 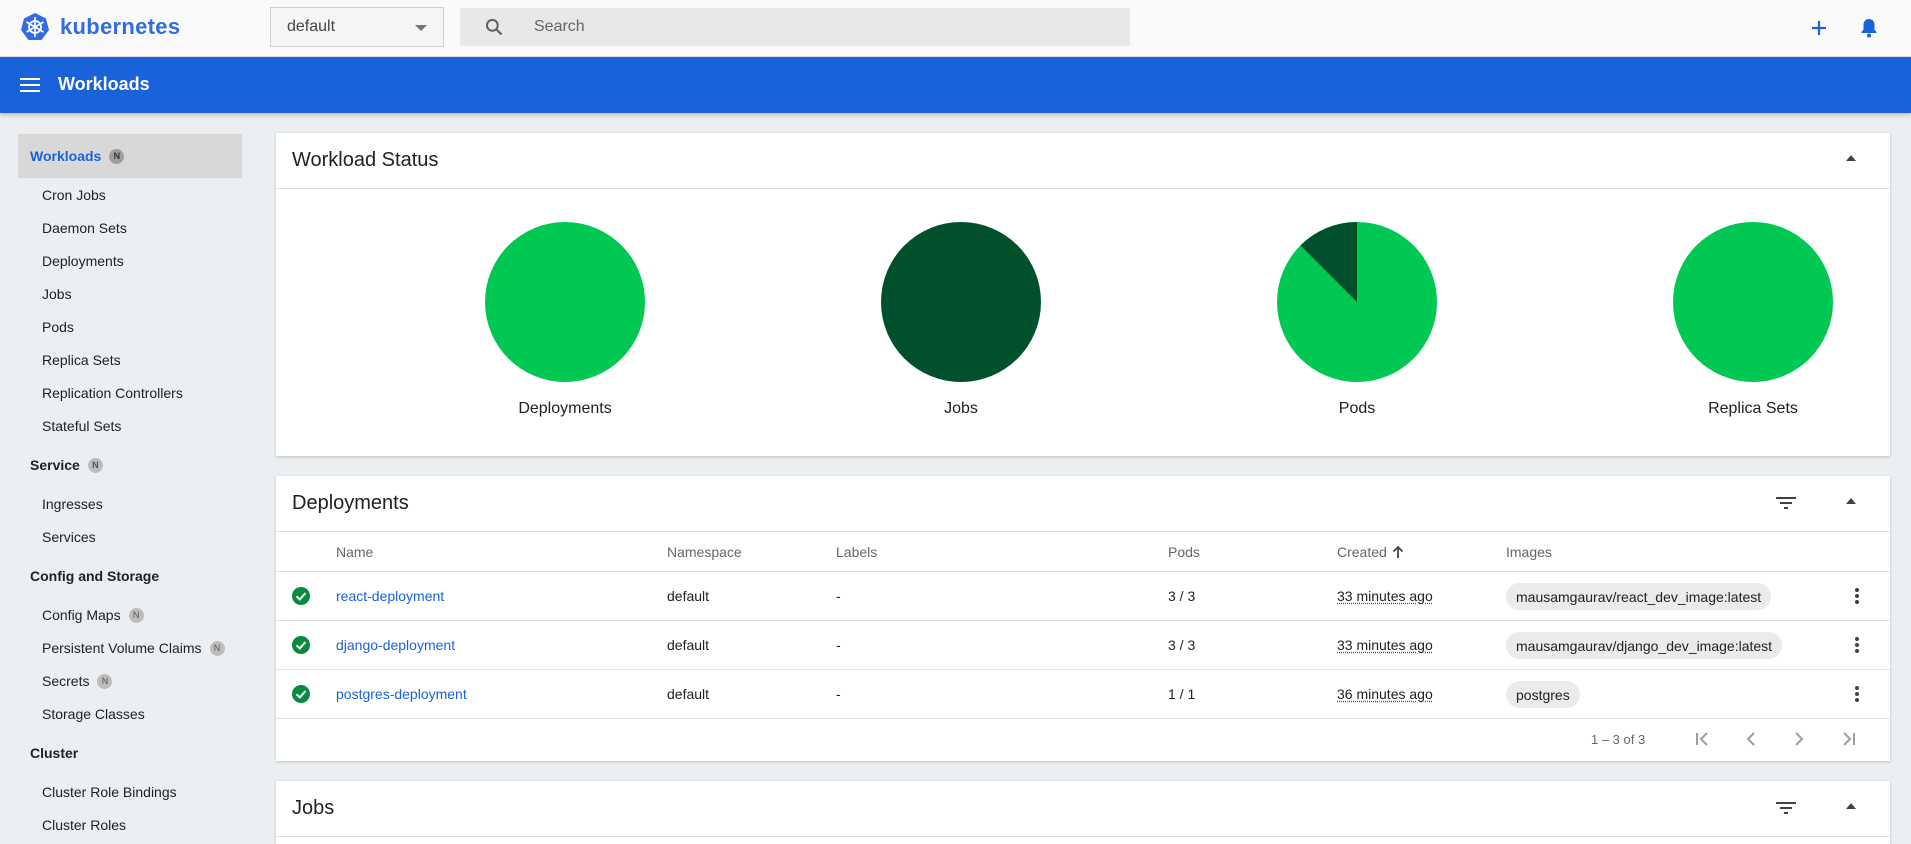 What do you see at coordinates (1799, 739) in the screenshot?
I see `next-page-icon` at bounding box center [1799, 739].